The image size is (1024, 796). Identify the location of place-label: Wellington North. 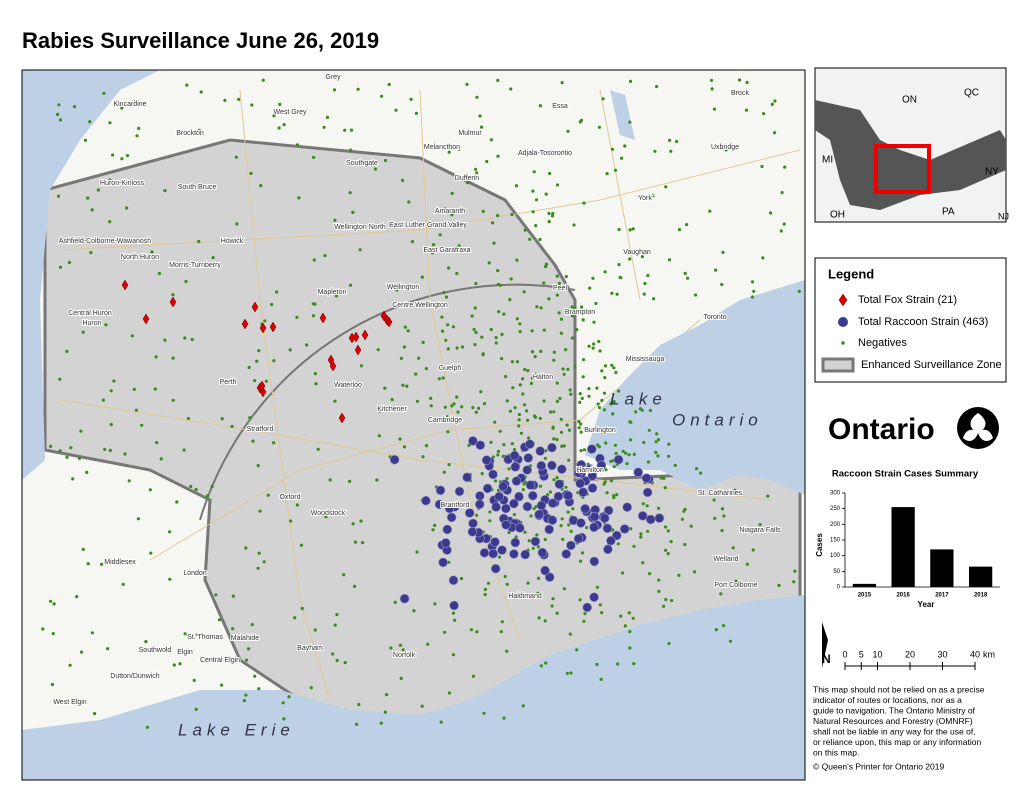
(360, 227).